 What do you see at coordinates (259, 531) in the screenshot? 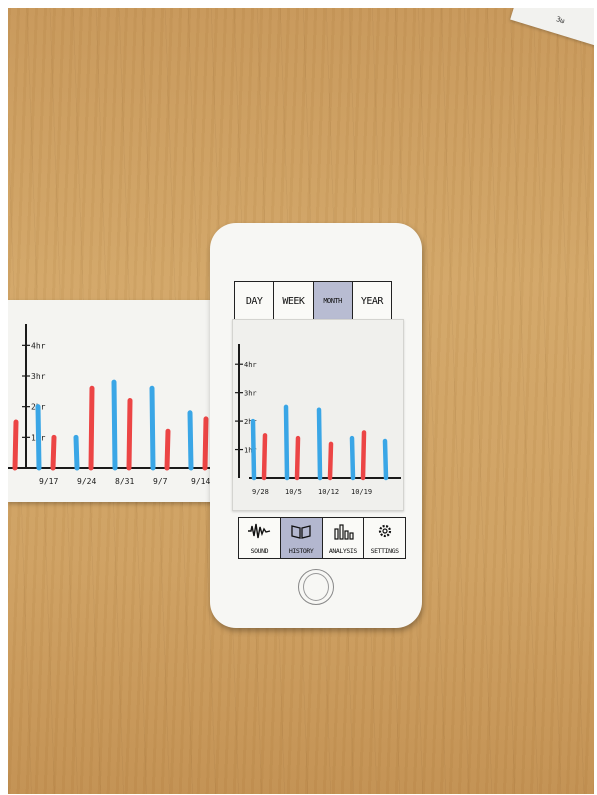
I see `sound-wave-icon` at bounding box center [259, 531].